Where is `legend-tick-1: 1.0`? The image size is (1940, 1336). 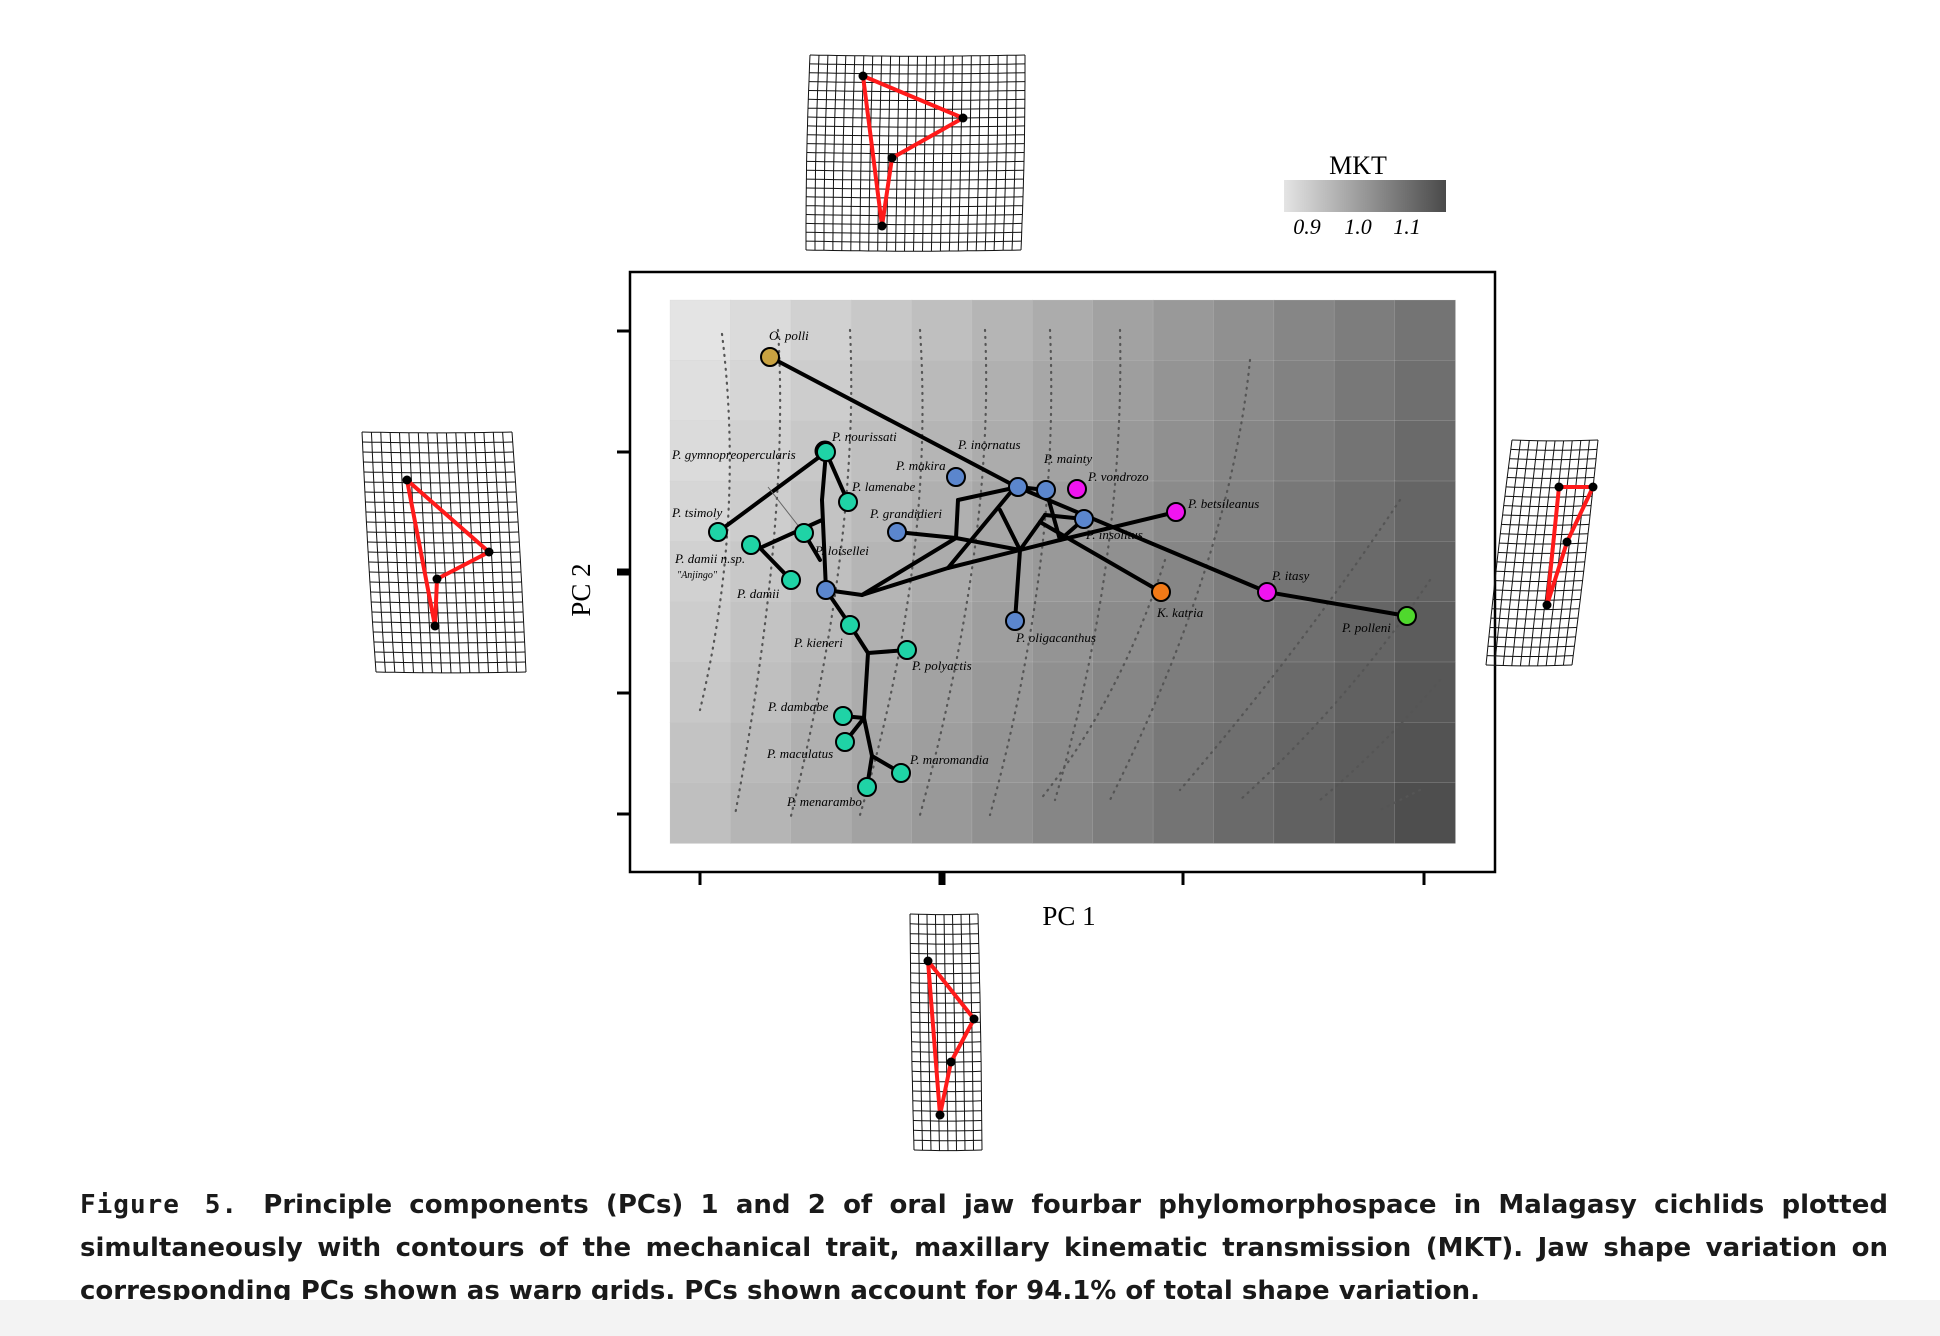
legend-tick-1: 1.0 is located at coordinates (1358, 226).